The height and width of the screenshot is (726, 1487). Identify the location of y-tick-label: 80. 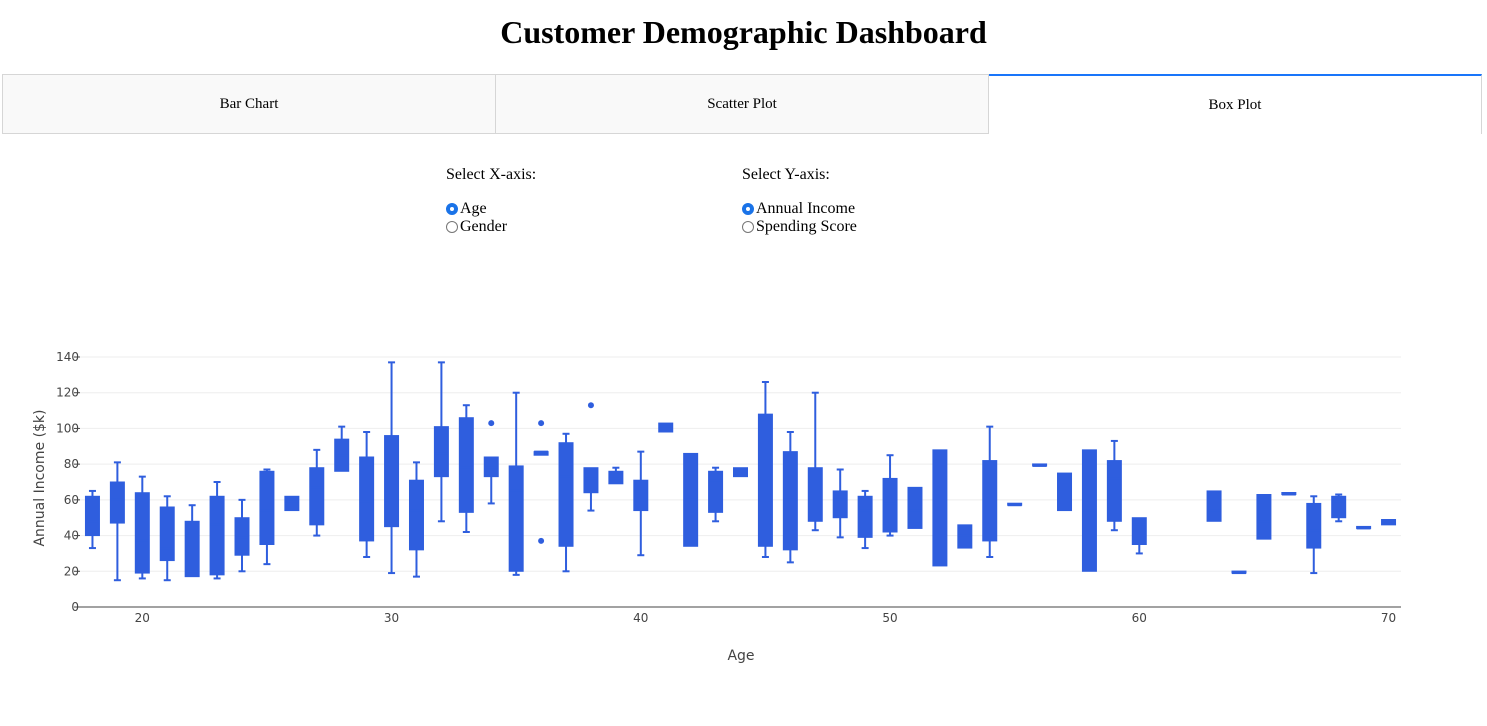
(71, 464).